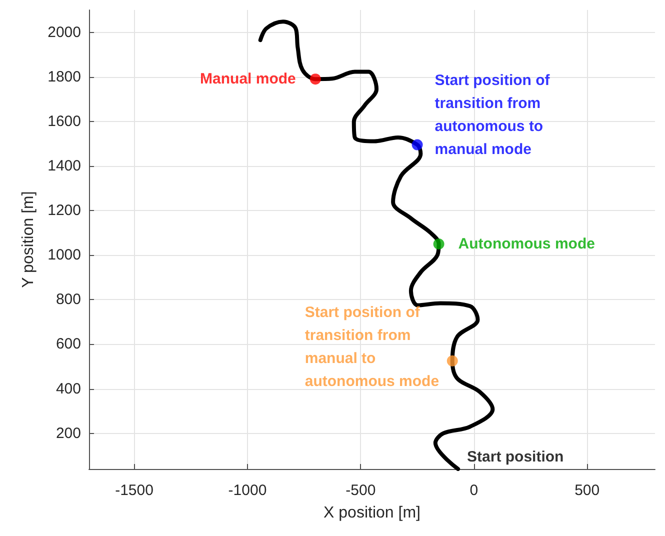  What do you see at coordinates (64, 211) in the screenshot?
I see `y-tick-label: 1200` at bounding box center [64, 211].